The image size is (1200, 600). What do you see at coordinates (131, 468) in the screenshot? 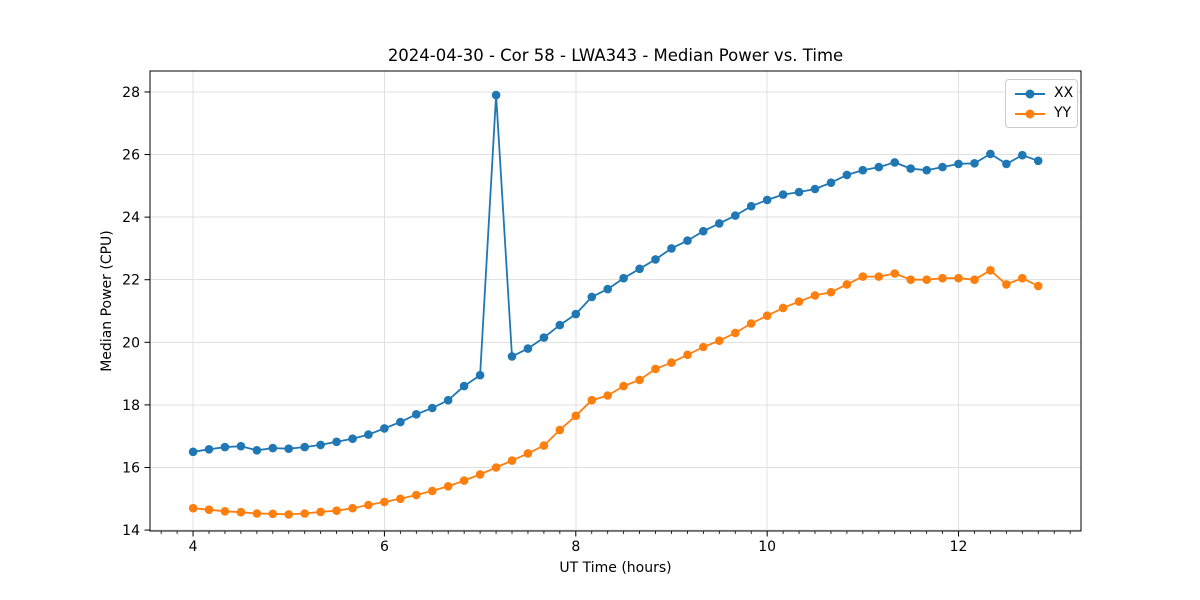
I see `y-tick-label: 16` at bounding box center [131, 468].